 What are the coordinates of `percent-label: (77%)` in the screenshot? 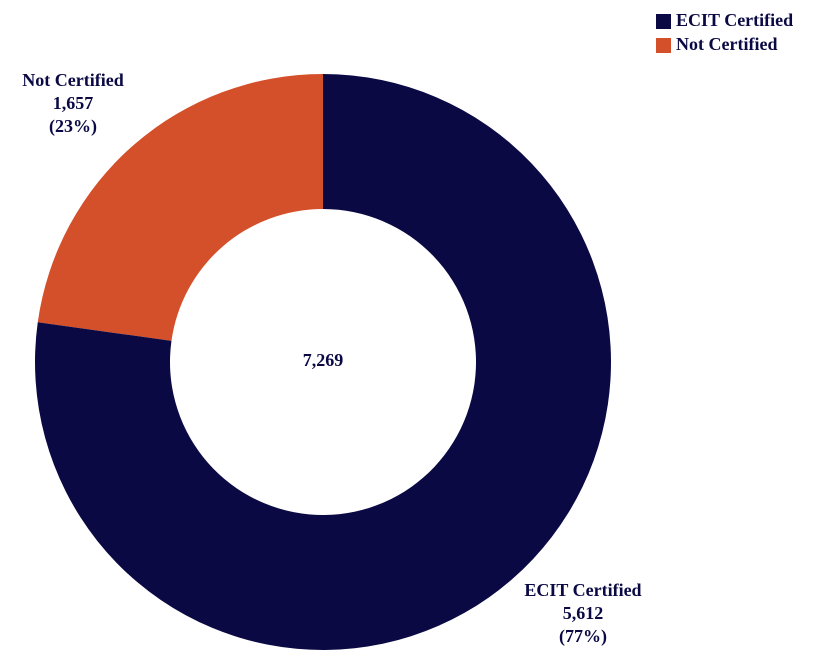 It's located at (583, 636).